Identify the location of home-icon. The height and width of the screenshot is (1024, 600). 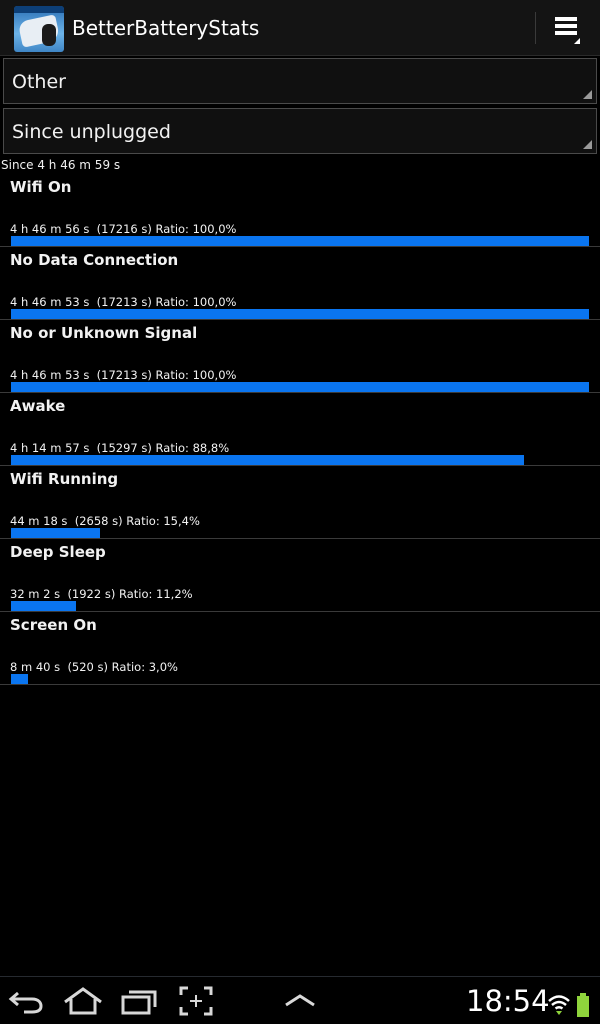
(83, 1001).